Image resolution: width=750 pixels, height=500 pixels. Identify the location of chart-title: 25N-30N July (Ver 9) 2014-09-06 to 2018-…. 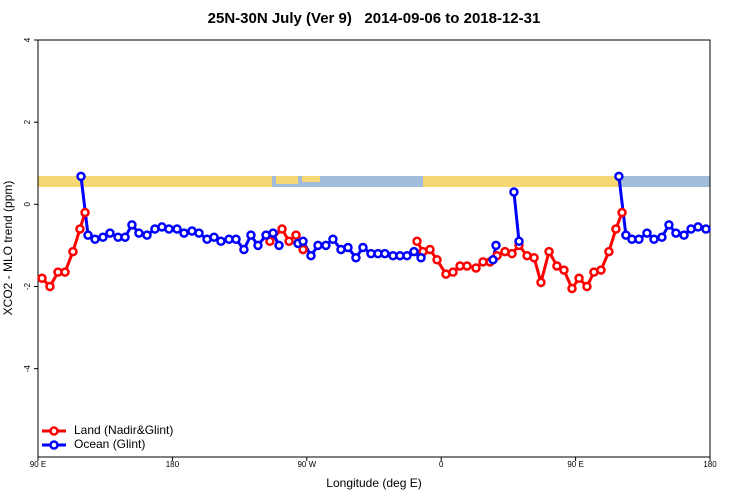
(374, 18).